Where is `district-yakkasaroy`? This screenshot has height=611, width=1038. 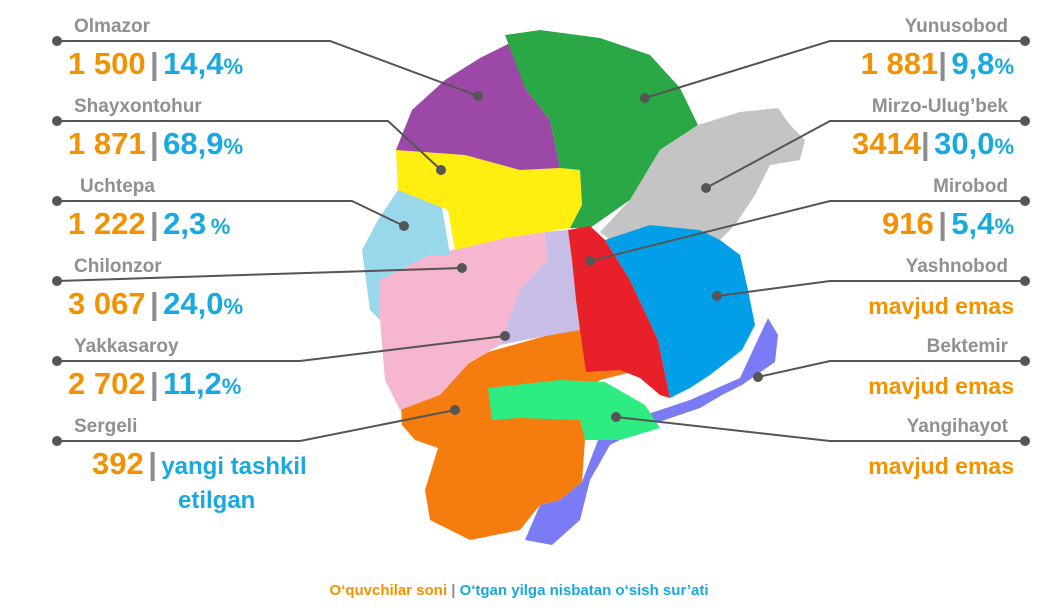
district-yakkasaroy is located at coordinates (540, 287).